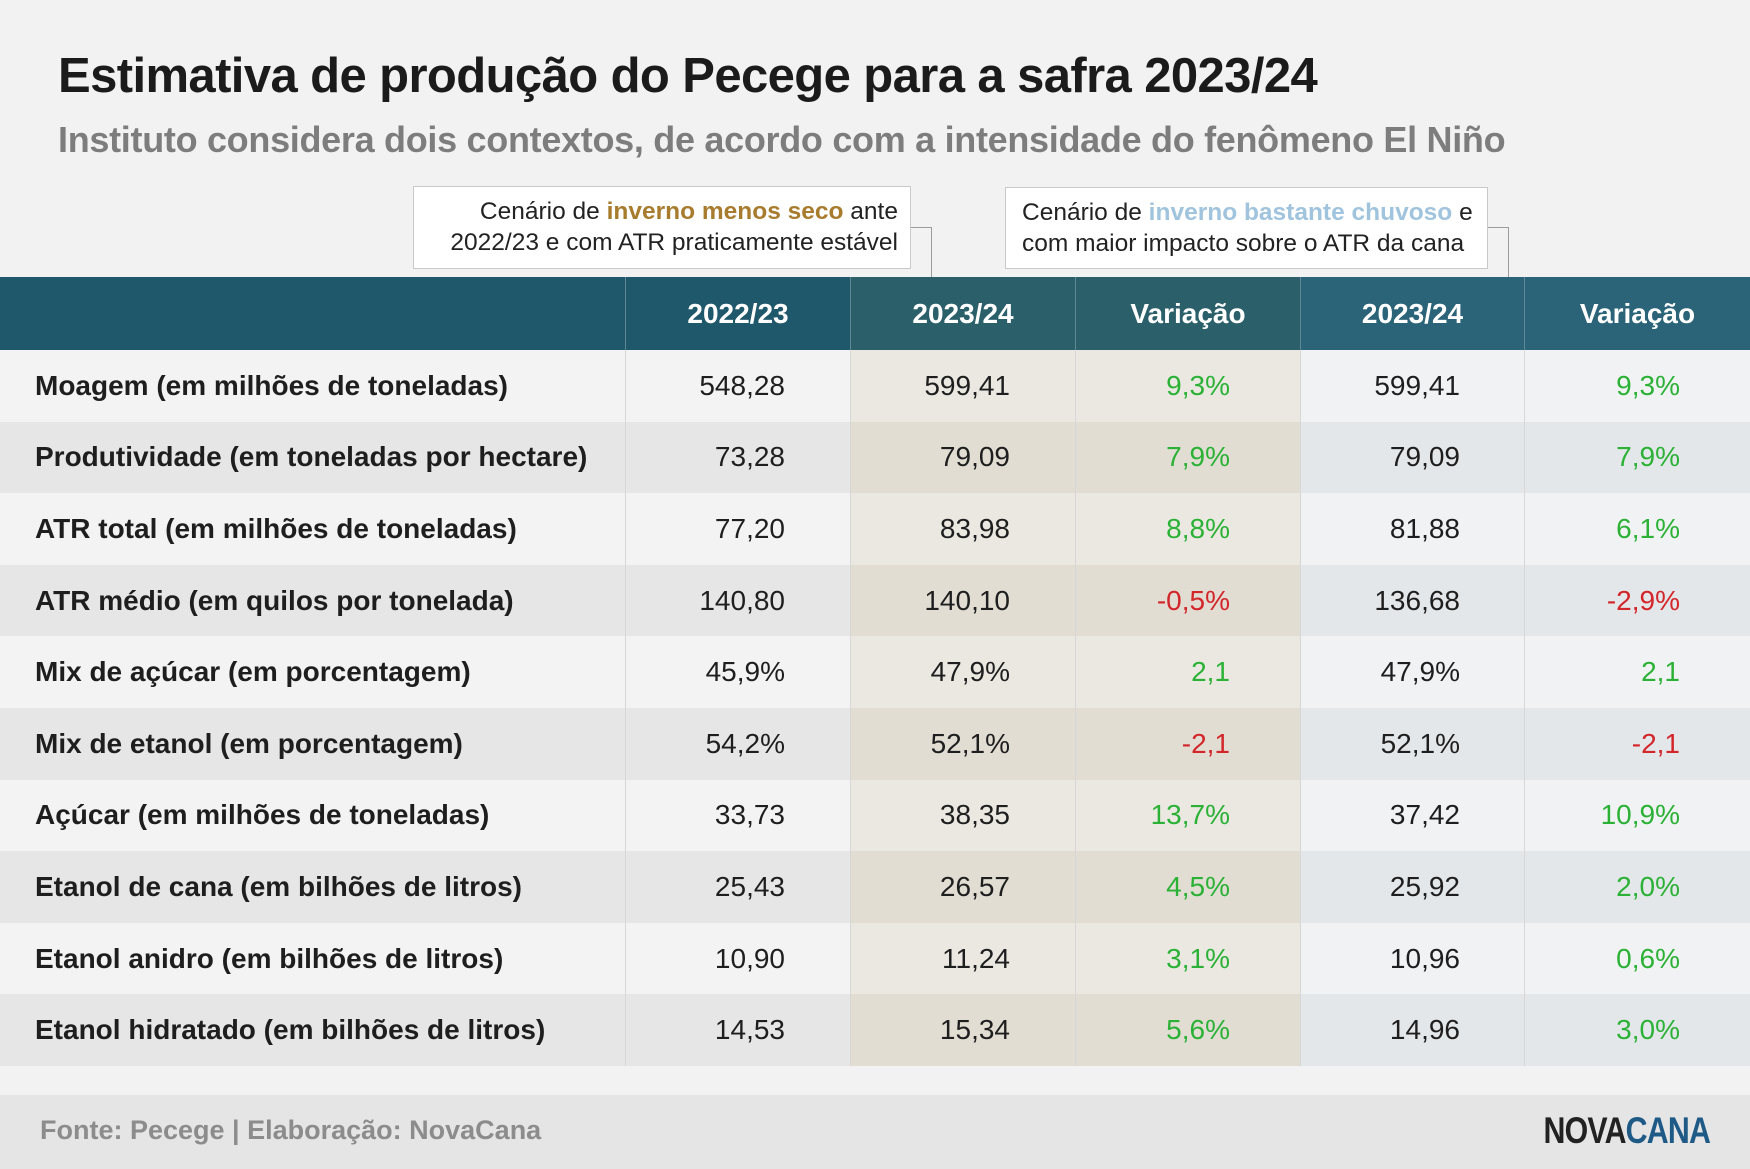 Image resolution: width=1750 pixels, height=1169 pixels. What do you see at coordinates (738, 672) in the screenshot?
I see `value-2022-23: 45,9%` at bounding box center [738, 672].